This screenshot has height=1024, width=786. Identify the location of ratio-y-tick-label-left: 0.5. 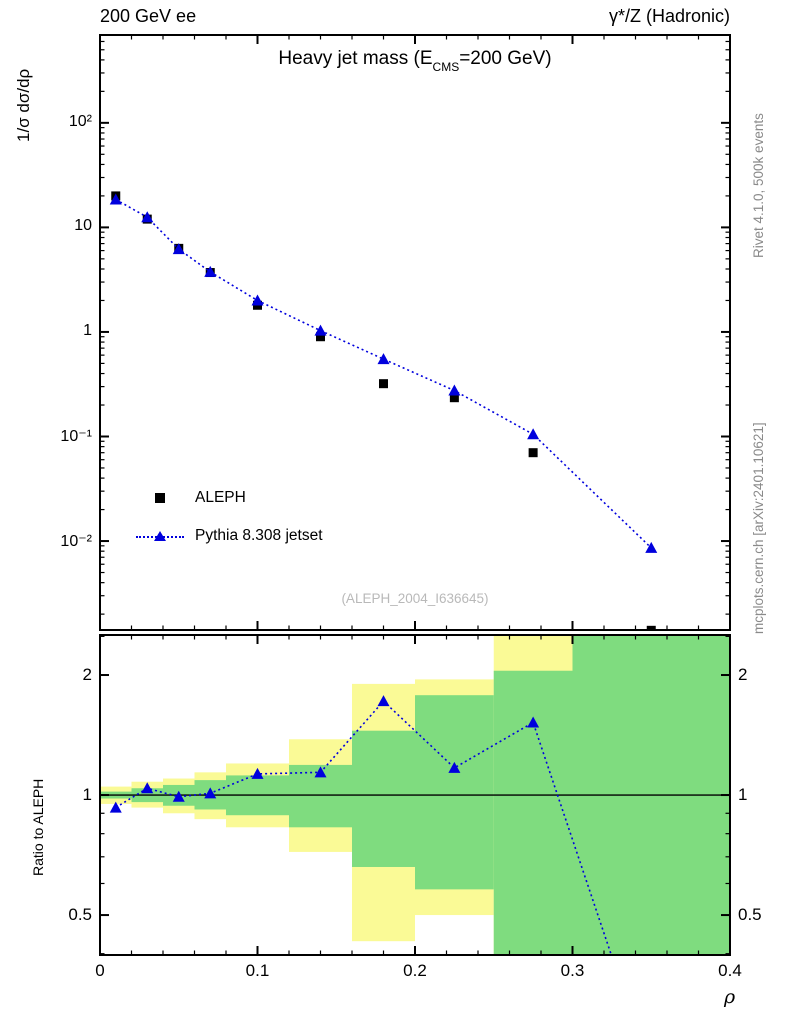
(80, 915).